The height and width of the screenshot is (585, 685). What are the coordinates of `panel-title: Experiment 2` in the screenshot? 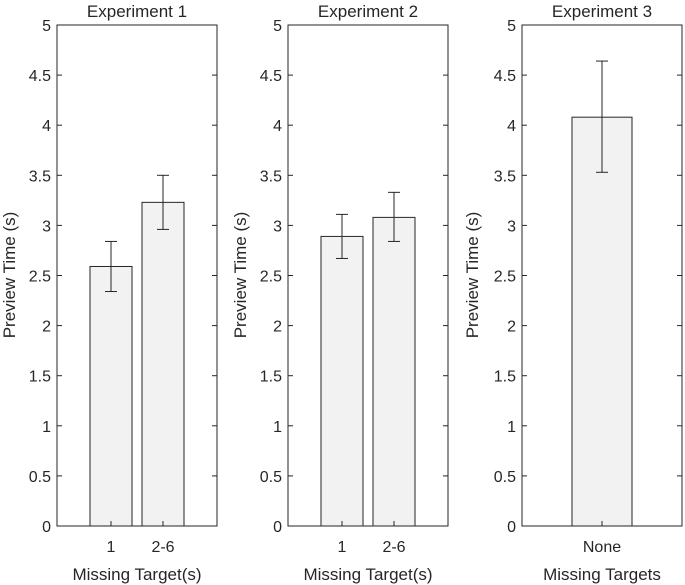 It's located at (368, 11).